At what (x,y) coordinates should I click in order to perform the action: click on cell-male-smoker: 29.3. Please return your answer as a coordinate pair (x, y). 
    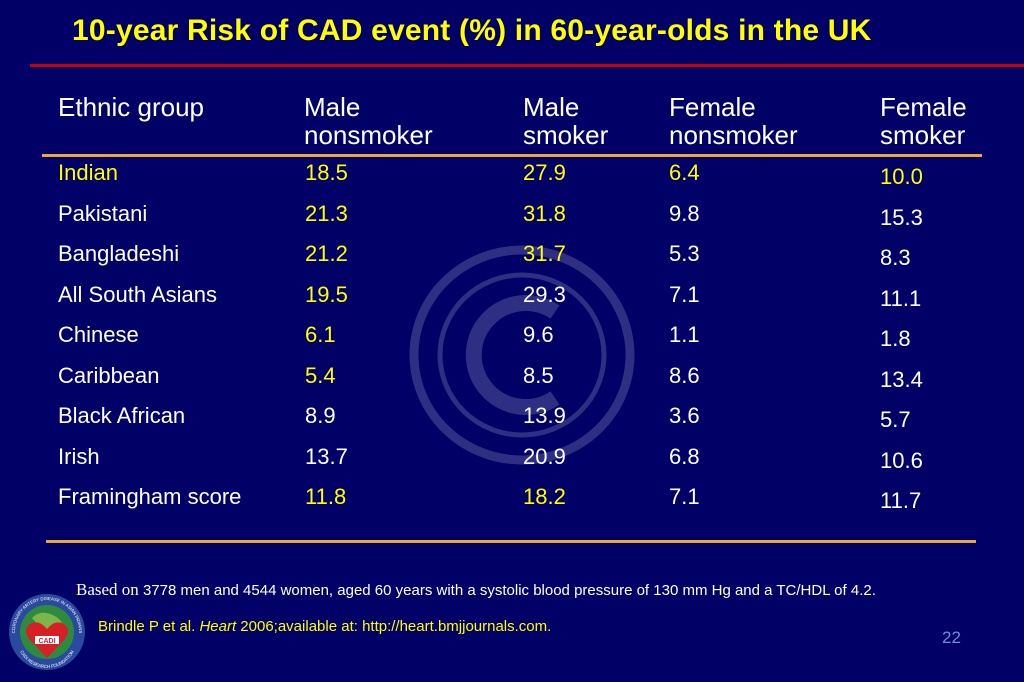
    Looking at the image, I should click on (544, 294).